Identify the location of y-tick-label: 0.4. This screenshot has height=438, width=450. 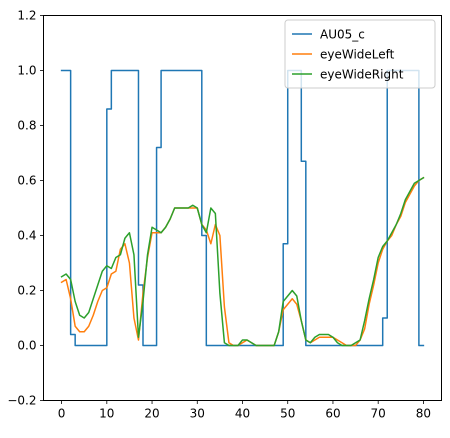
(26, 236).